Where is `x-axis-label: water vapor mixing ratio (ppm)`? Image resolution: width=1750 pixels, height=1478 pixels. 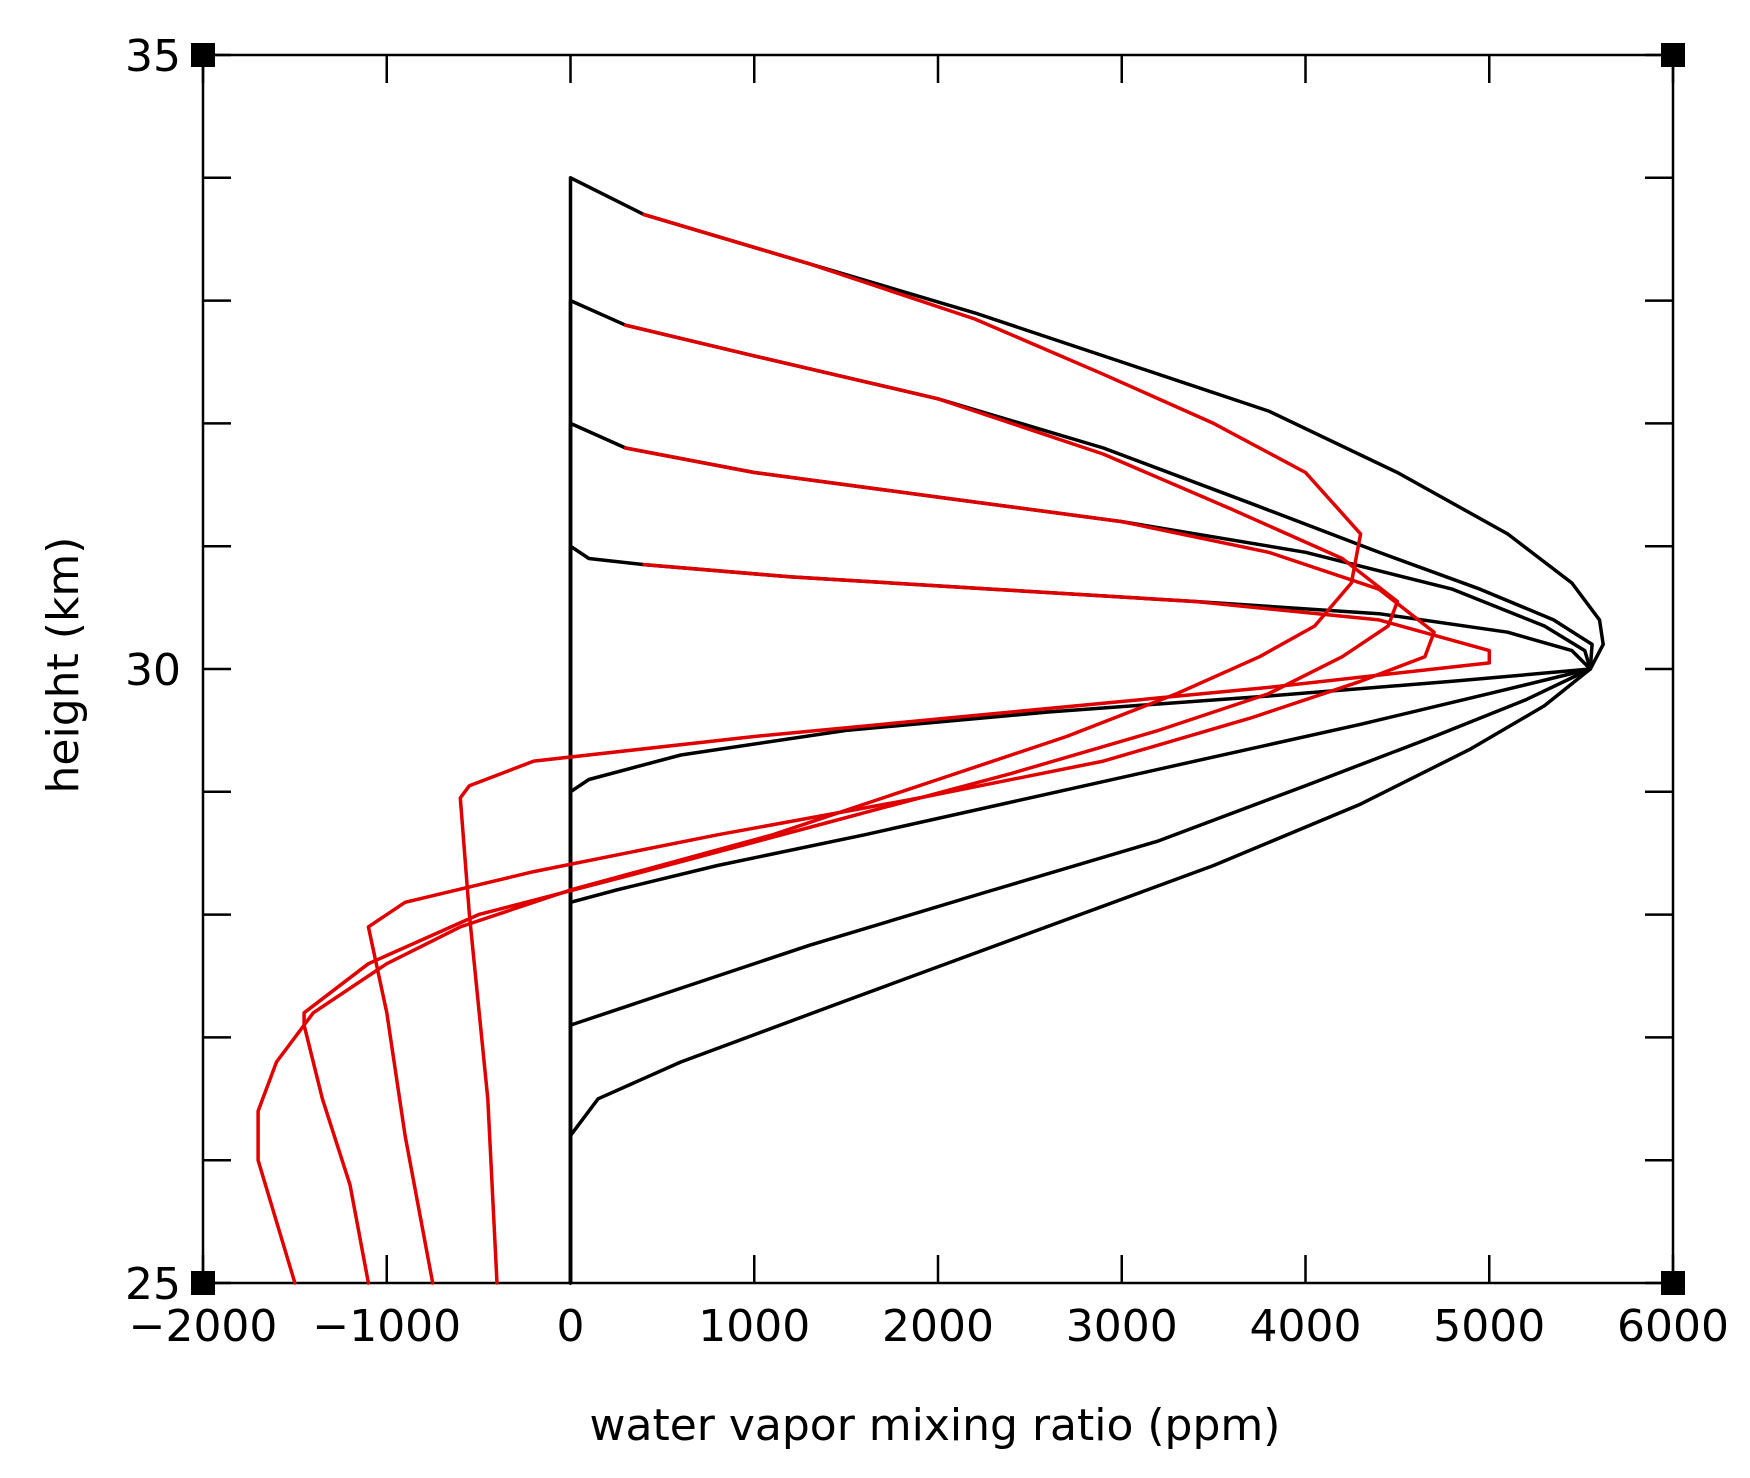 x-axis-label: water vapor mixing ratio (ppm) is located at coordinates (935, 1425).